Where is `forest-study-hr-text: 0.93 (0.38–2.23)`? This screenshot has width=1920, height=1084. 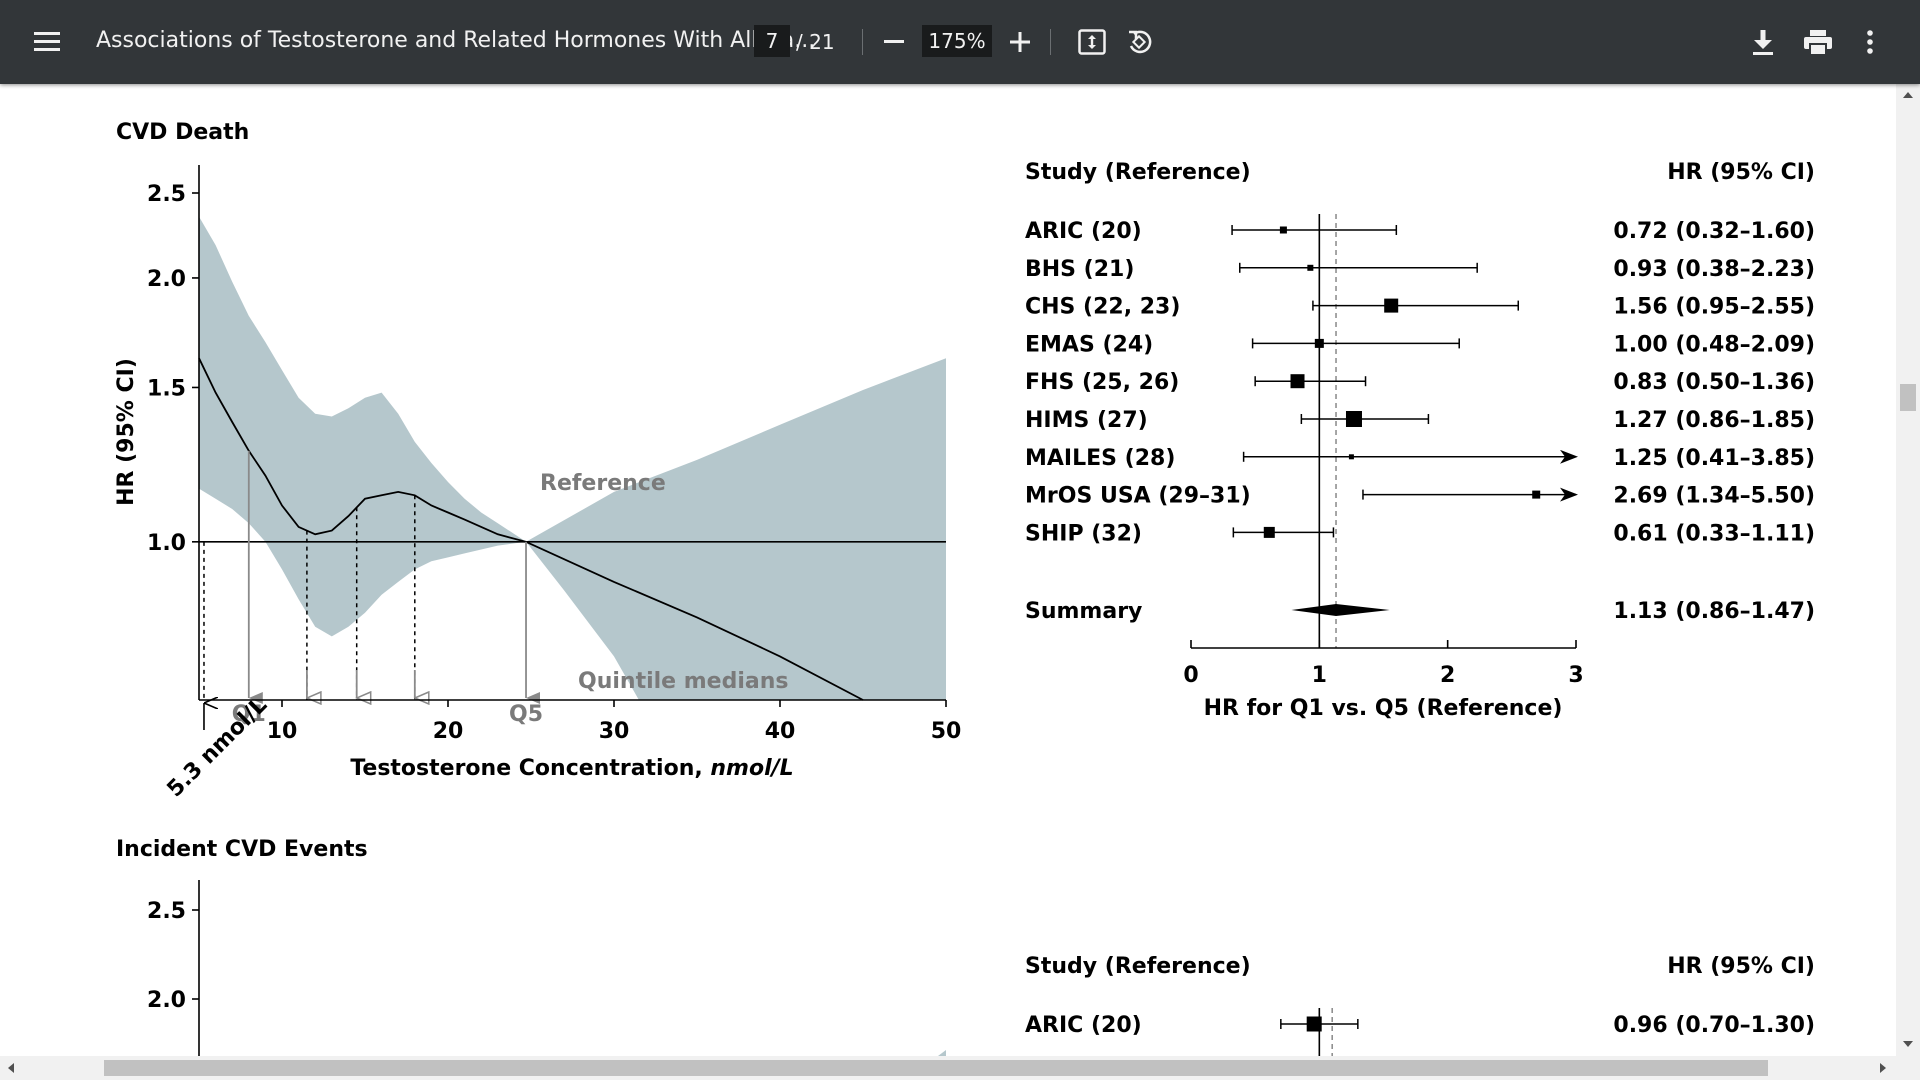 forest-study-hr-text: 0.93 (0.38–2.23) is located at coordinates (1714, 269).